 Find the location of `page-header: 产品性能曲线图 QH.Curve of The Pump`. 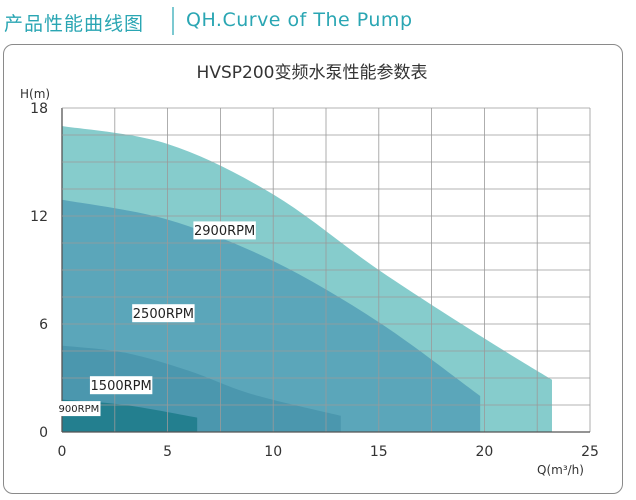

page-header: 产品性能曲线图 QH.Curve of The Pump is located at coordinates (318, 20).